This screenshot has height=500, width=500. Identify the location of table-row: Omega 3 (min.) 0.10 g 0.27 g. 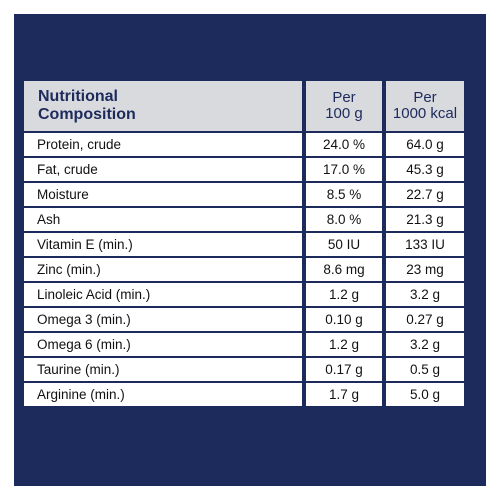
(244, 320).